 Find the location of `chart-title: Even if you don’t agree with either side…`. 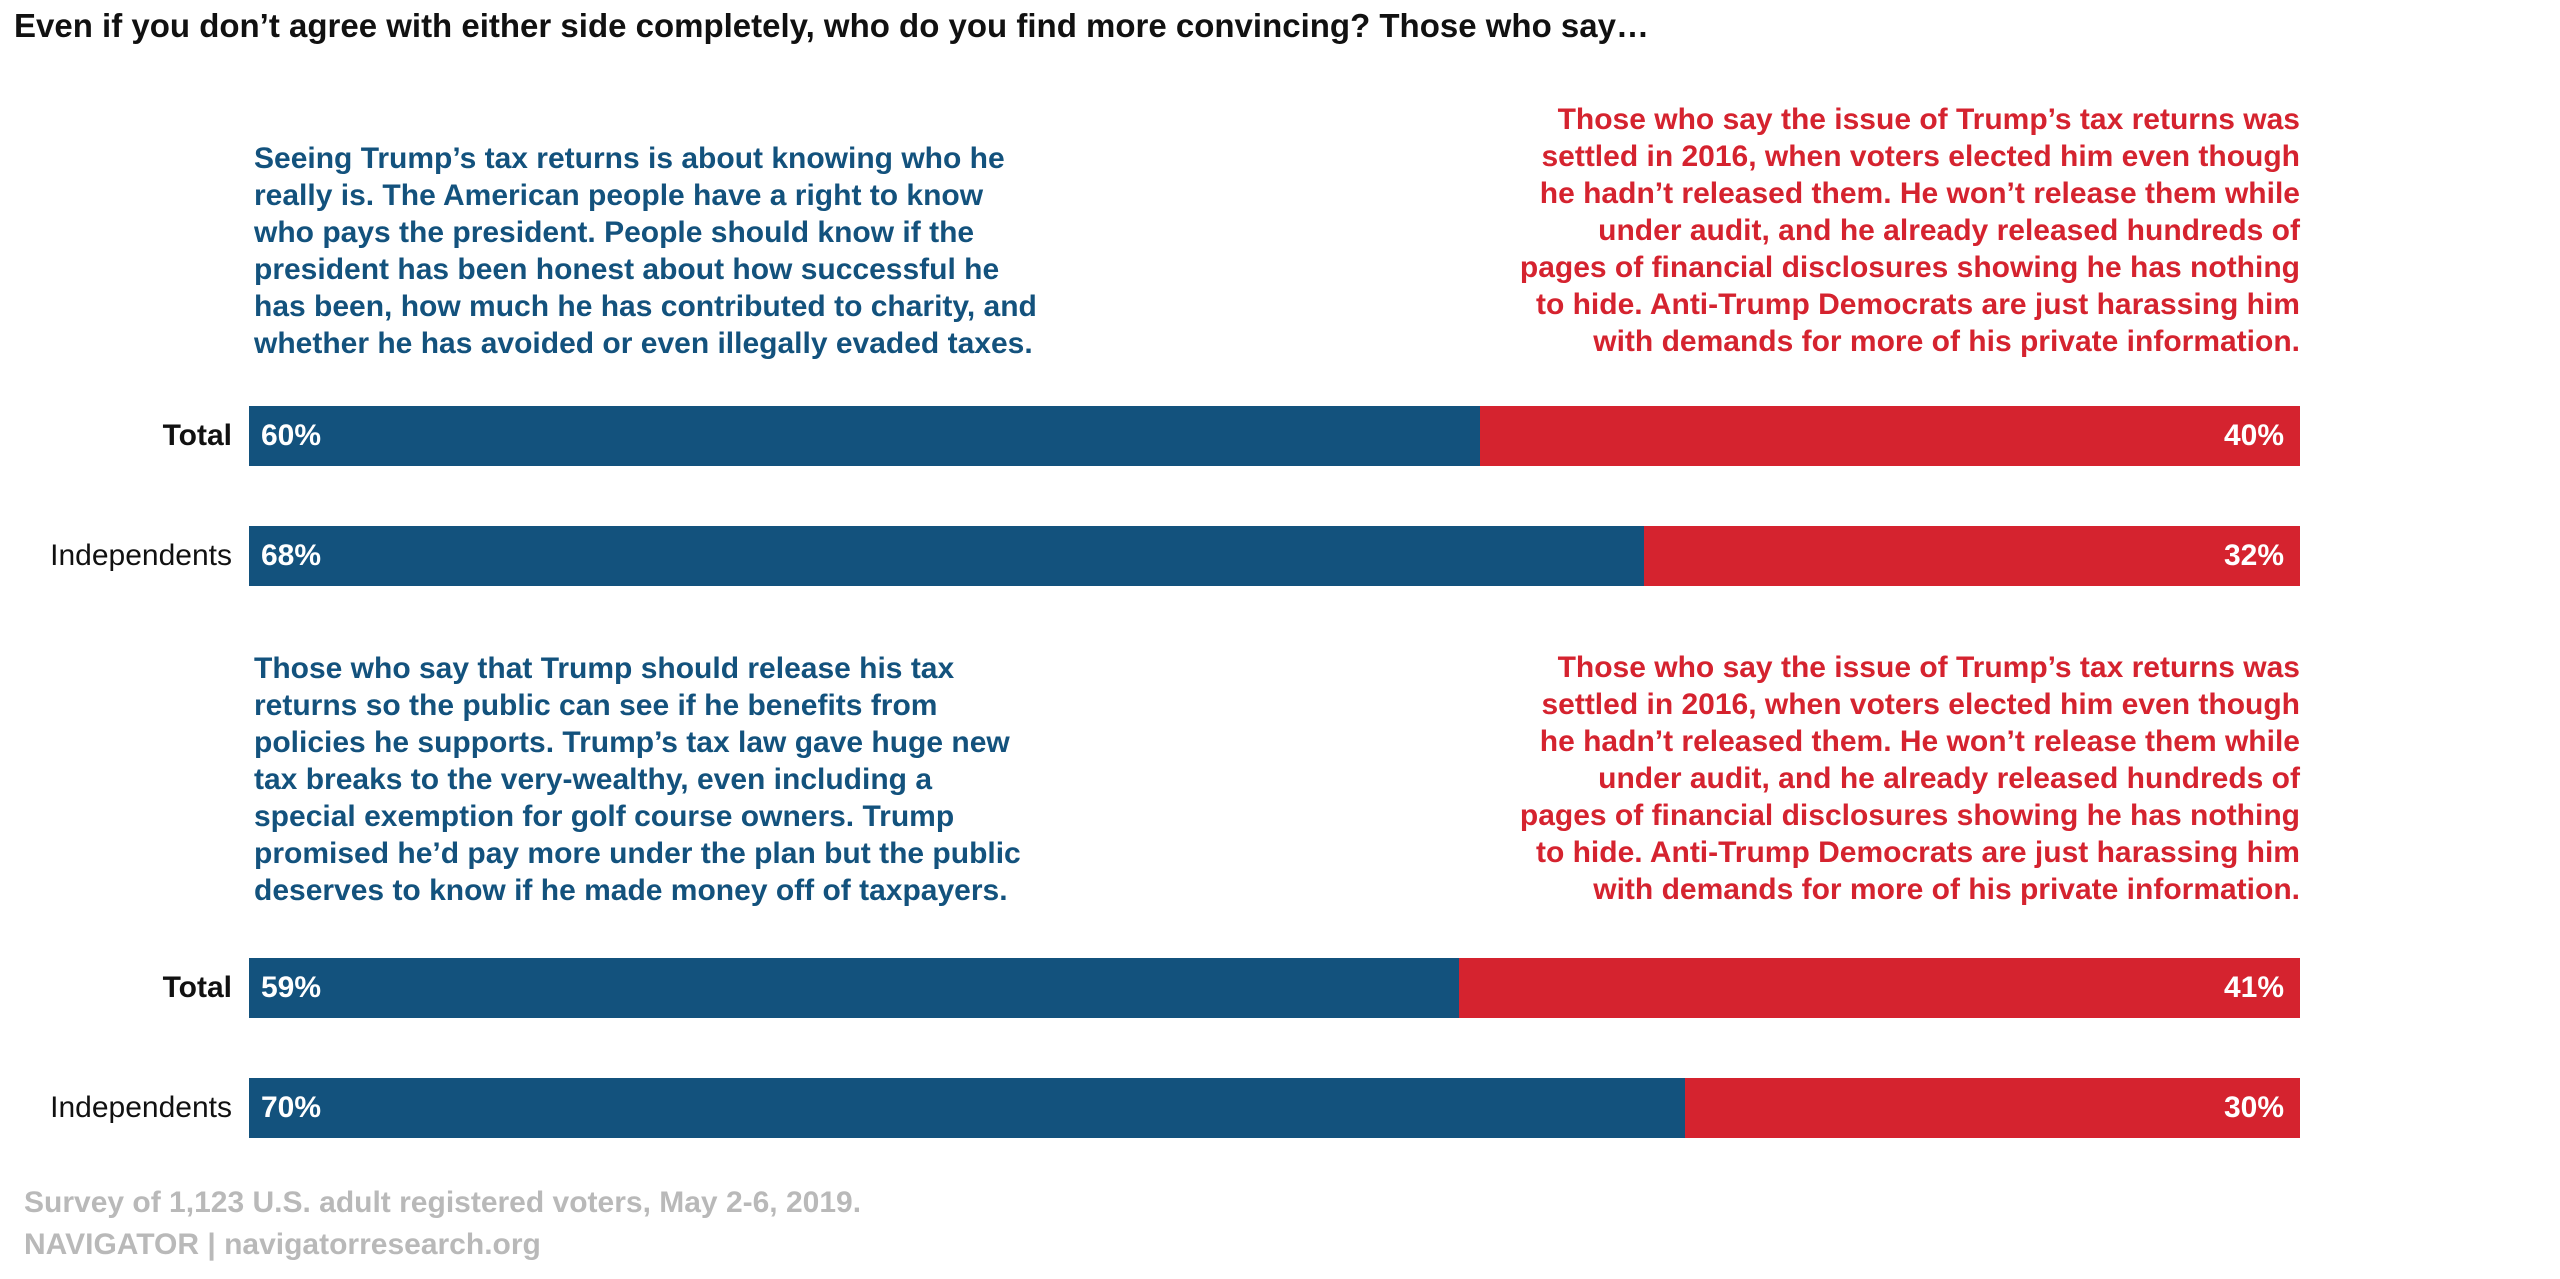

chart-title: Even if you don’t agree with either side… is located at coordinates (831, 25).